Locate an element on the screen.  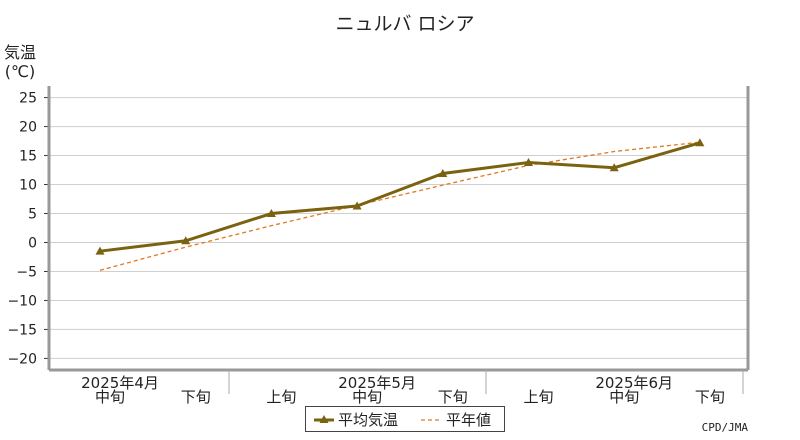
y-tick-label: 20 is located at coordinates (28, 128).